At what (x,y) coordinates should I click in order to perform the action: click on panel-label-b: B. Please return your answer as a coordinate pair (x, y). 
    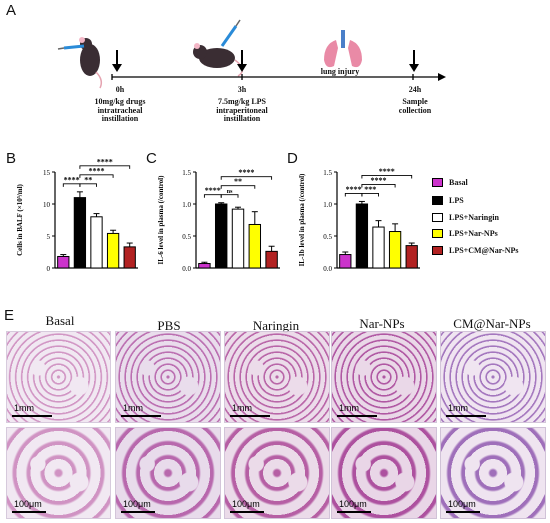
    Looking at the image, I should click on (11, 158).